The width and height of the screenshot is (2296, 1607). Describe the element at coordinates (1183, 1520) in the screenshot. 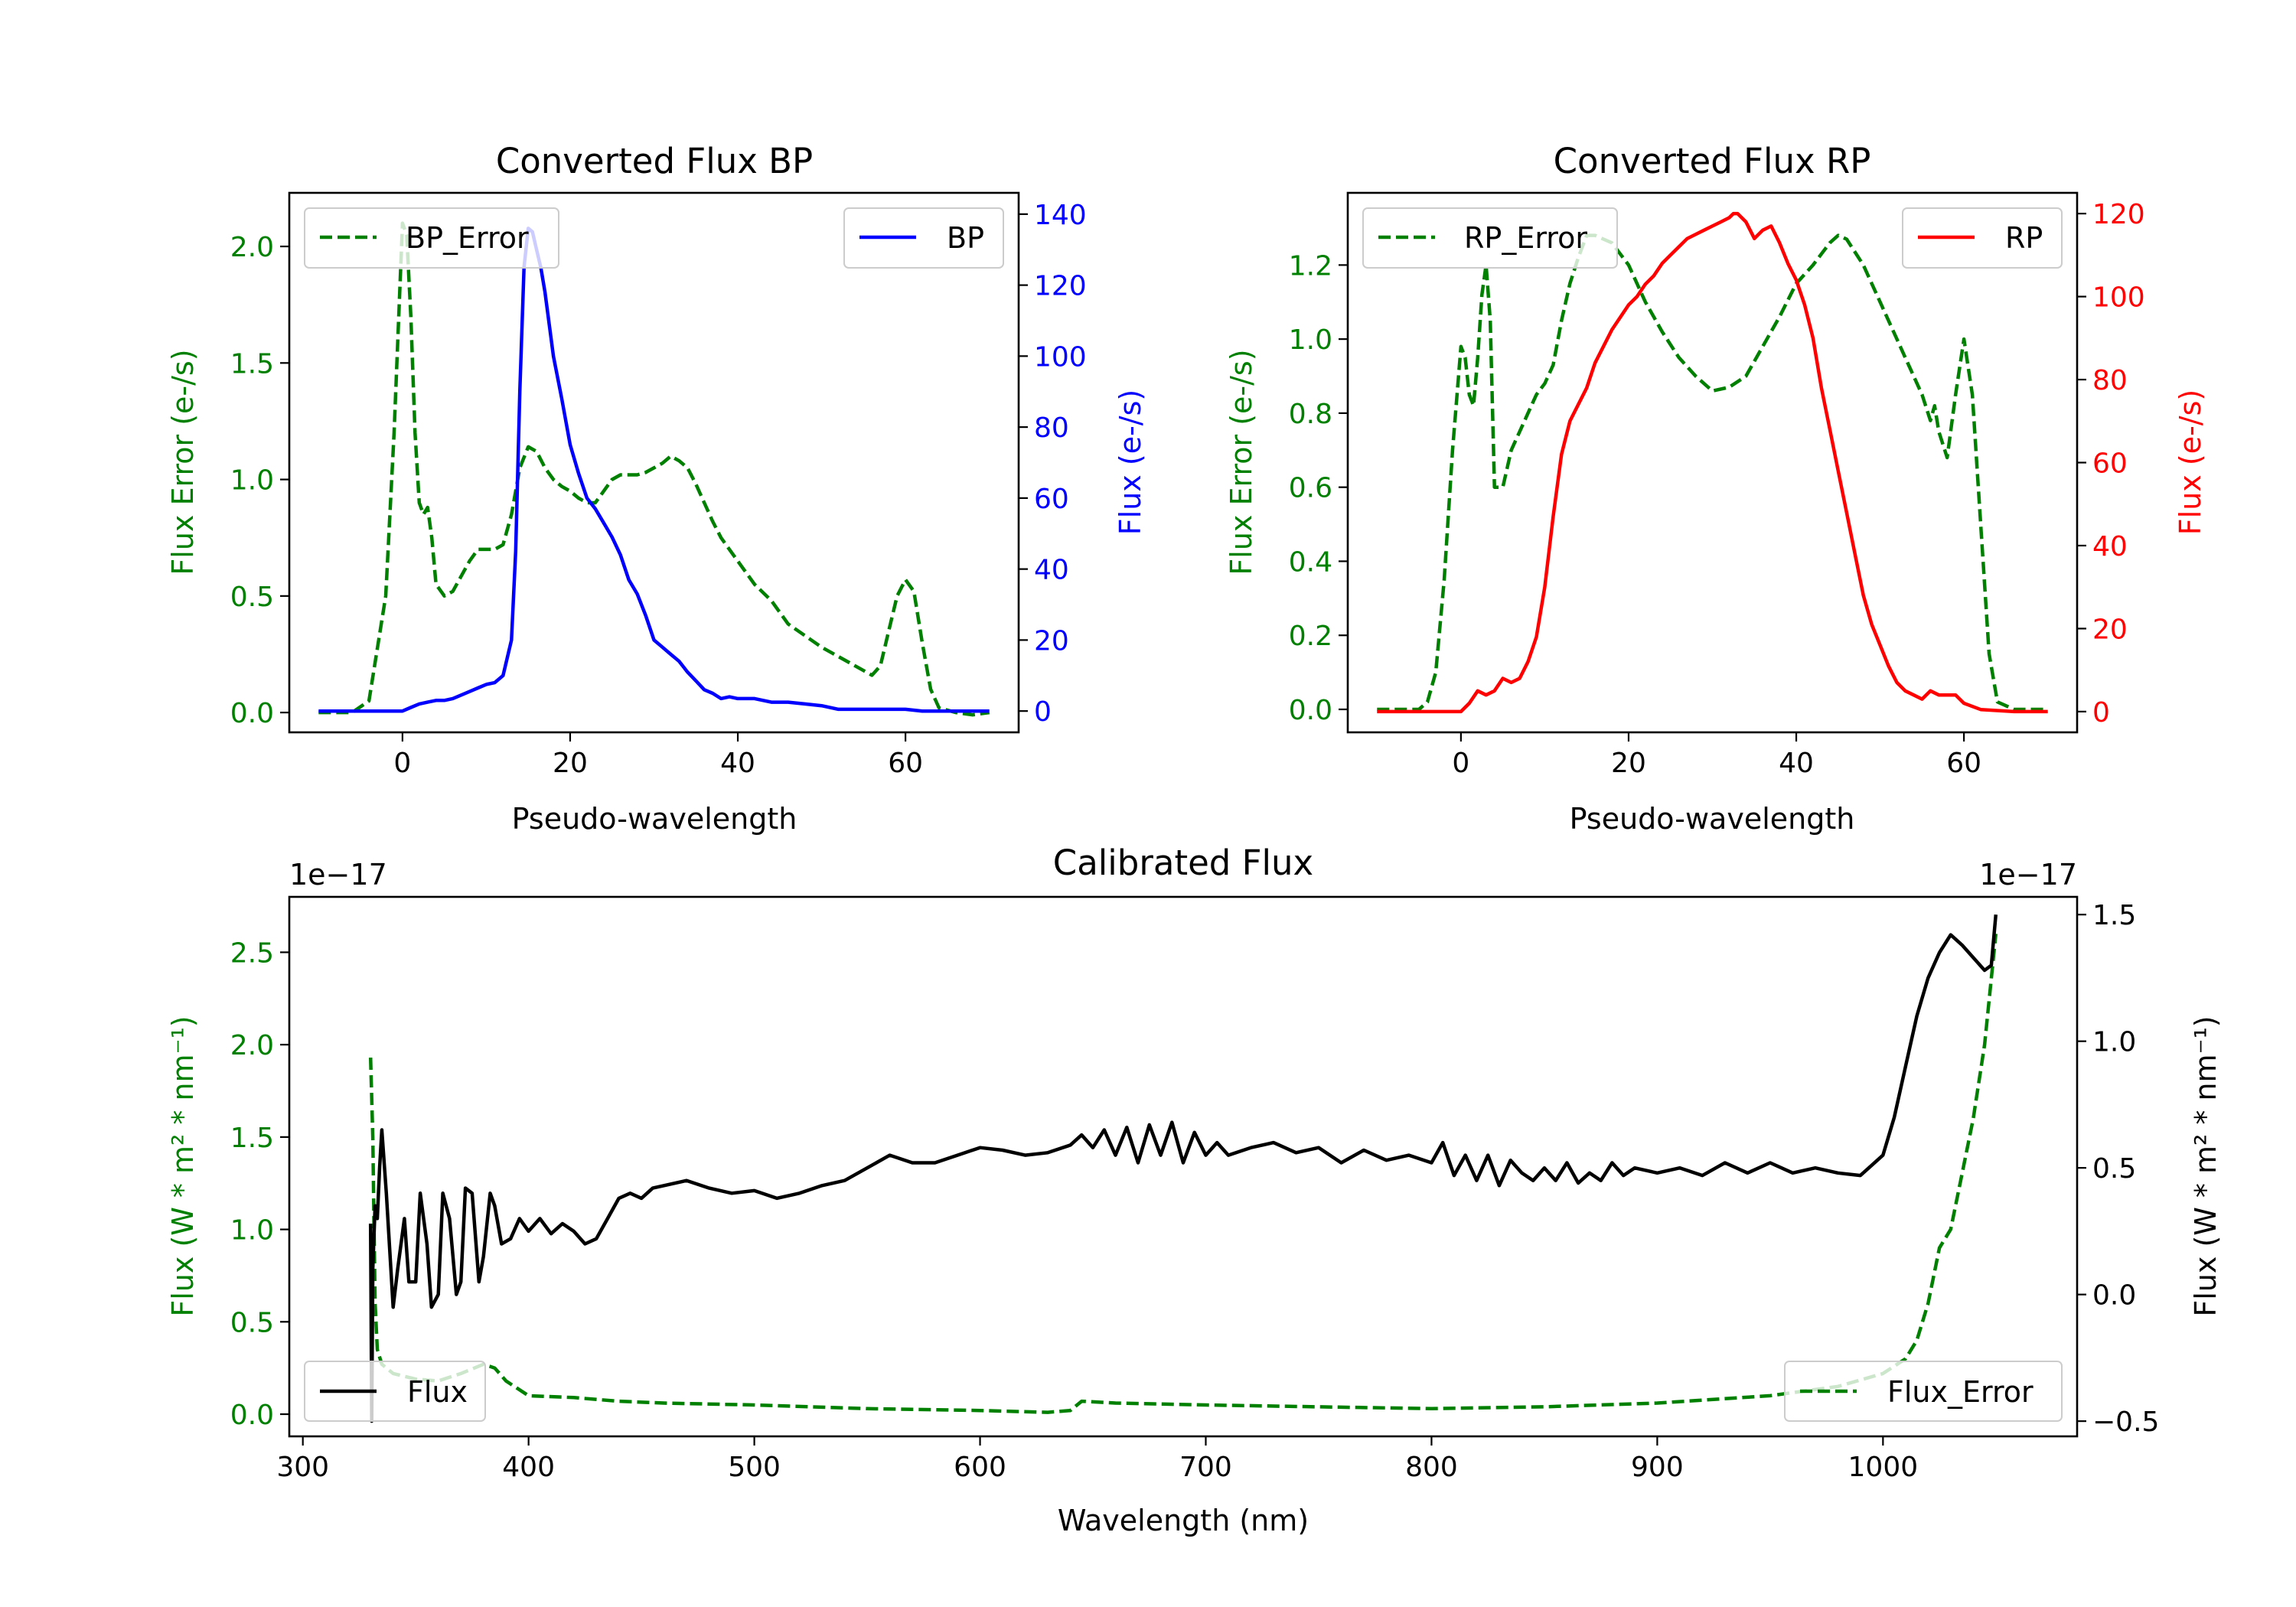

I see `x-axis-label-cal: Wavelength (nm)` at that location.